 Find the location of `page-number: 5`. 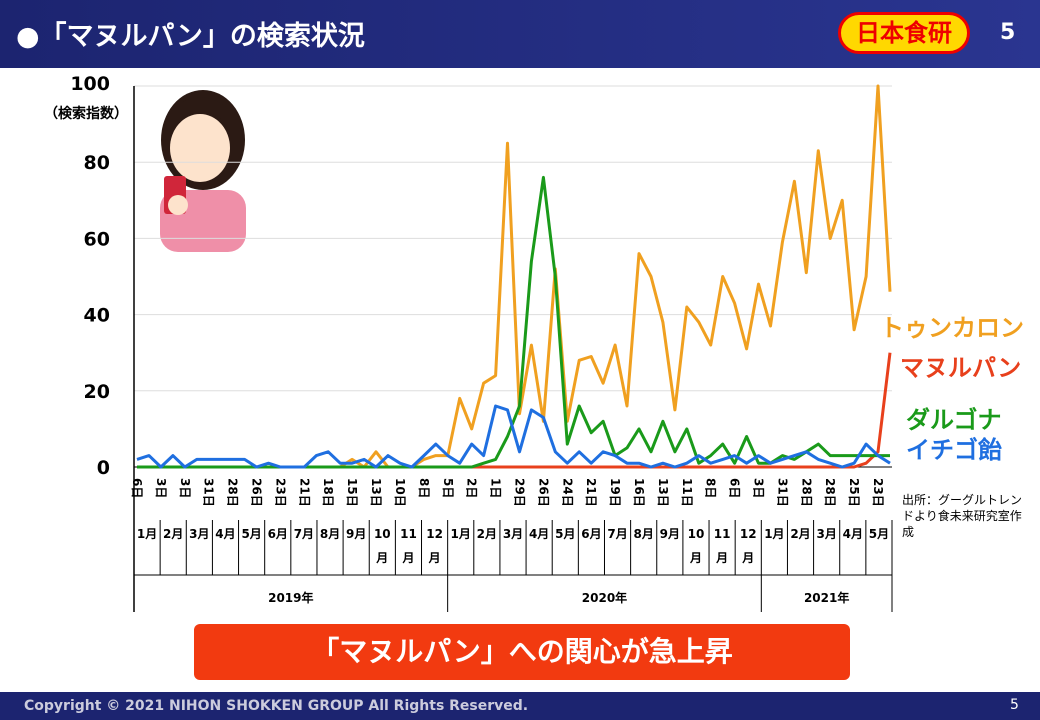

page-number: 5 is located at coordinates (1008, 32).